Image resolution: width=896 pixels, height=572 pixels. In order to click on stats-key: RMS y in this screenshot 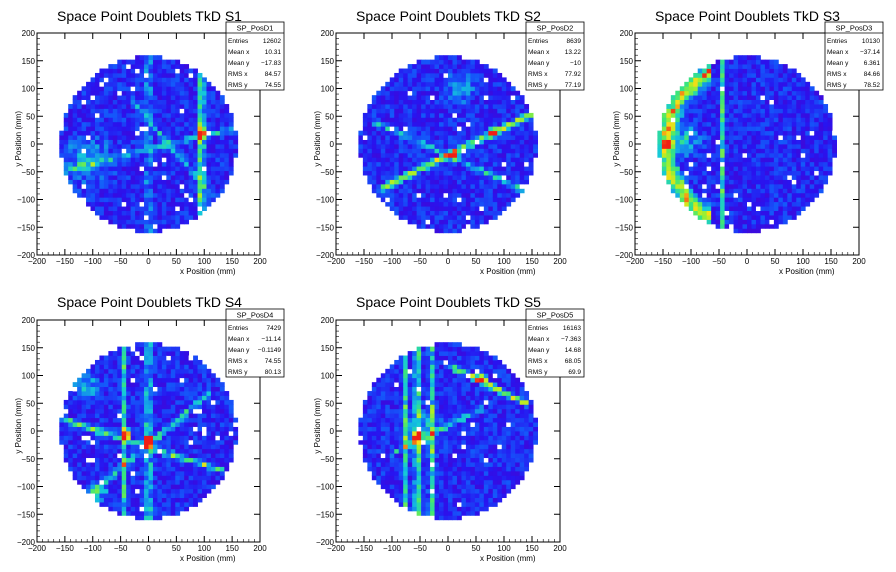, I will do `click(538, 85)`.